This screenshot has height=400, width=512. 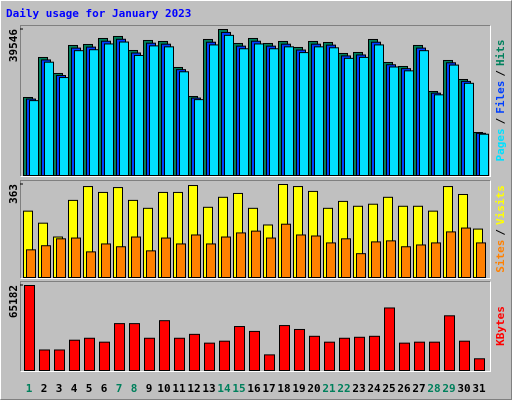 I want to click on legend: Sites / Visits, so click(x=500, y=229).